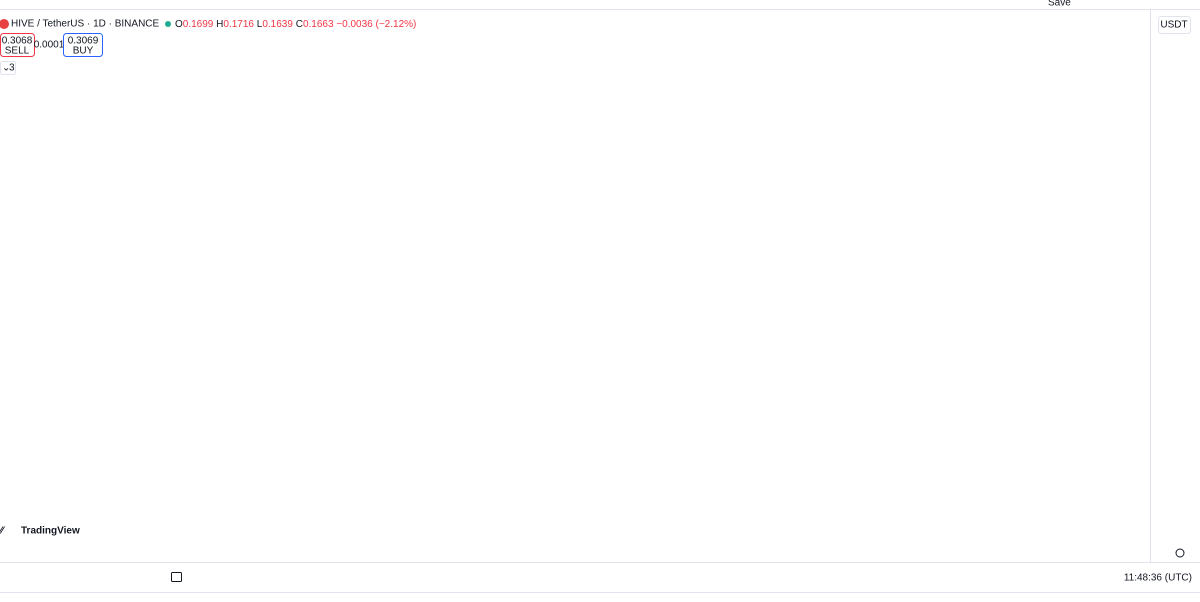 This screenshot has width=1200, height=602. I want to click on open-label: O, so click(179, 24).